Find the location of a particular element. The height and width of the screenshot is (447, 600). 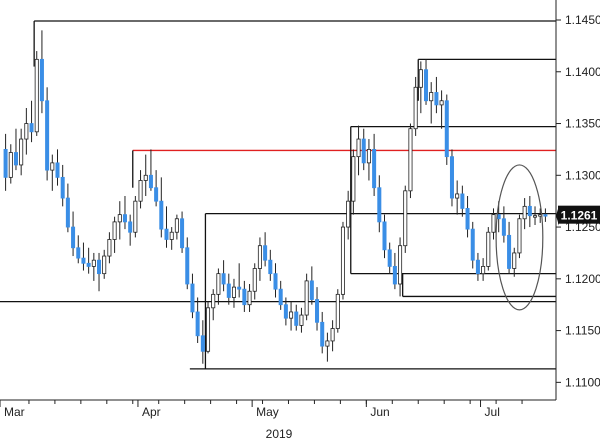

x-axis: Mar Apr May Jun Jul is located at coordinates (261, 409).